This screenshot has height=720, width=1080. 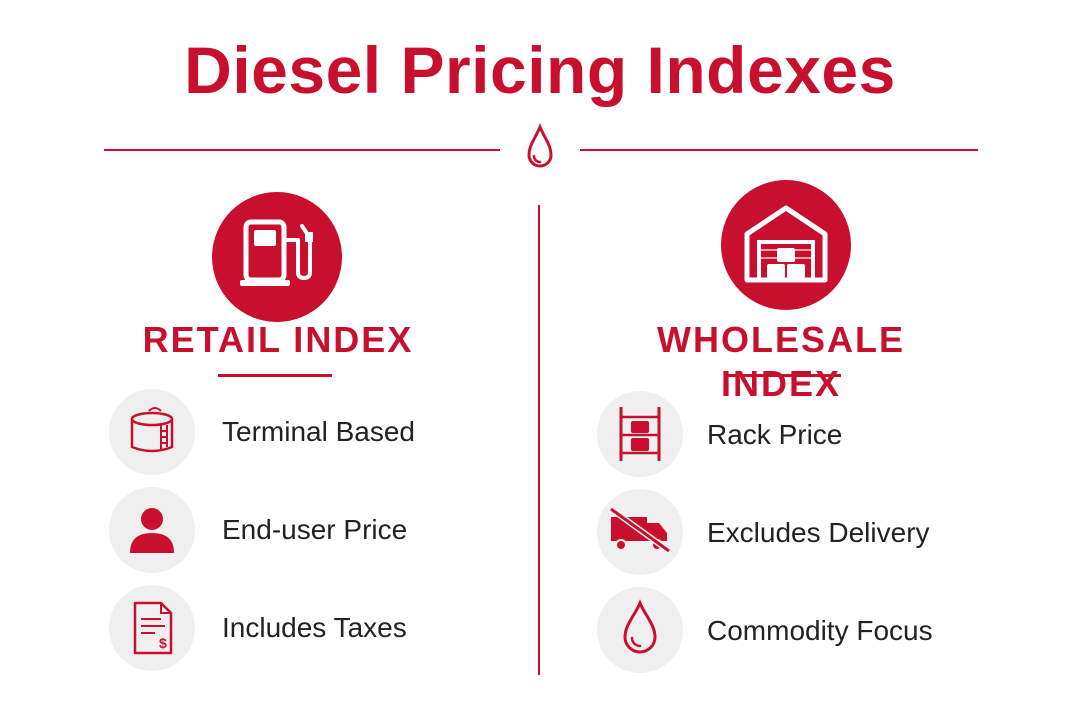 I want to click on retail-item-label: Includes Taxes, so click(x=314, y=627).